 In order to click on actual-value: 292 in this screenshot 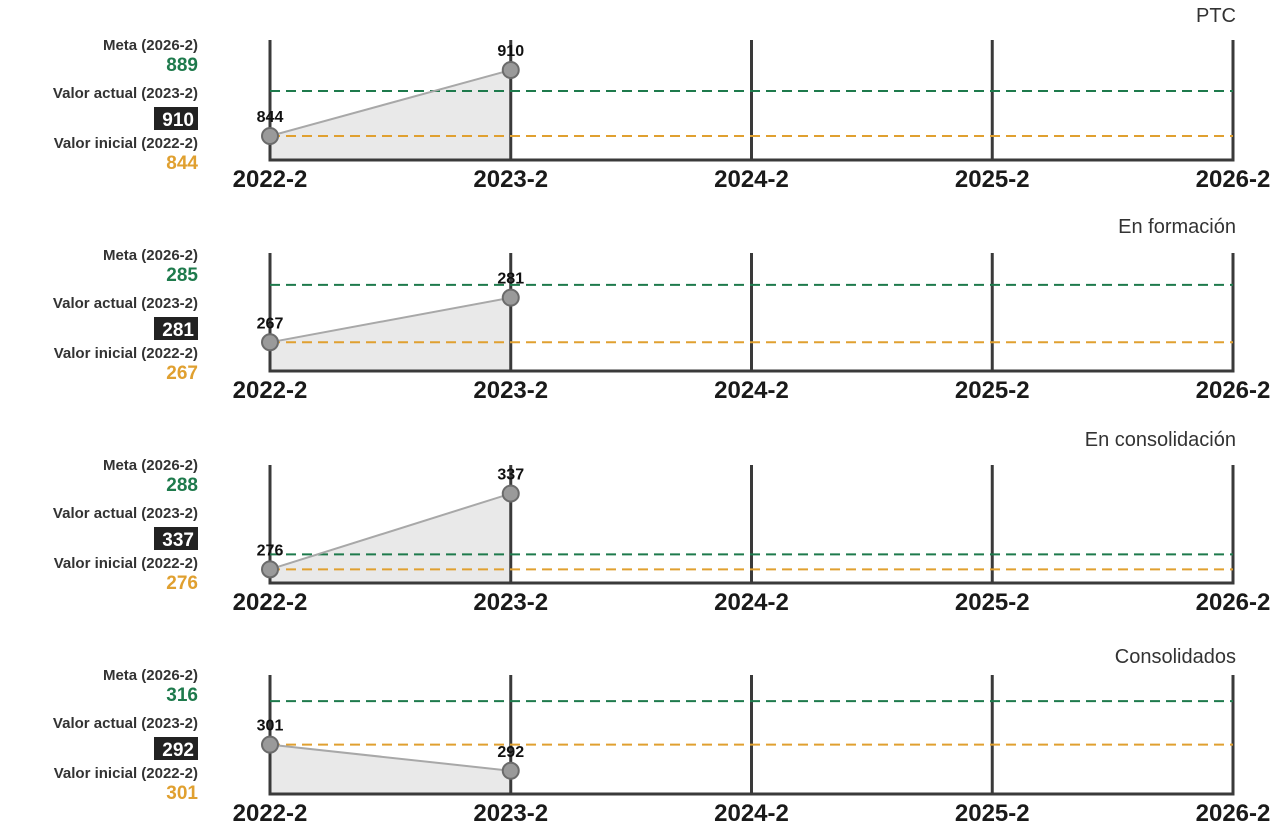, I will do `click(178, 750)`.